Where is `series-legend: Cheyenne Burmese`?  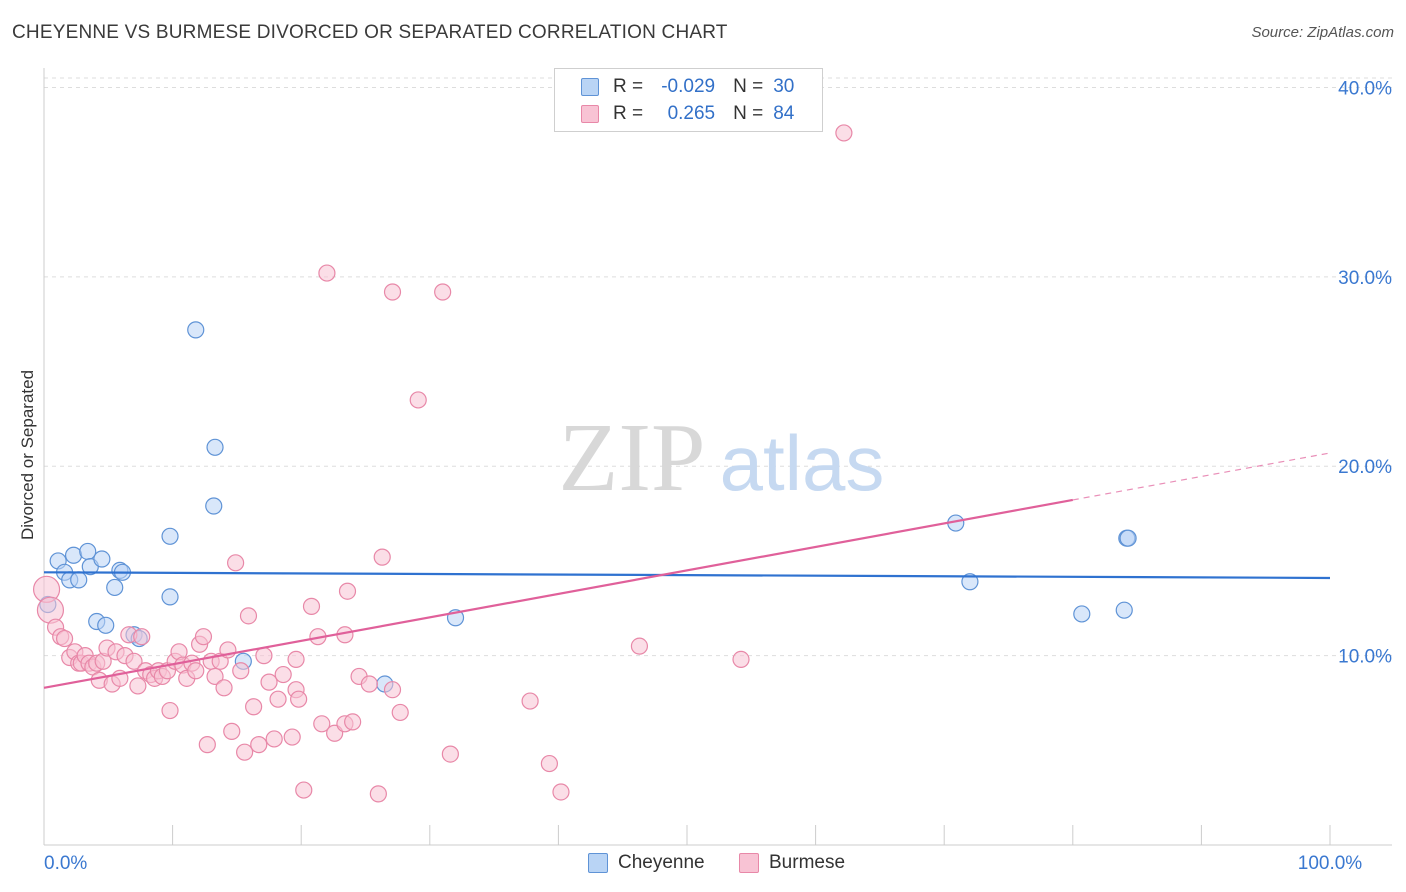
series-legend: Cheyenne Burmese is located at coordinates (703, 865).